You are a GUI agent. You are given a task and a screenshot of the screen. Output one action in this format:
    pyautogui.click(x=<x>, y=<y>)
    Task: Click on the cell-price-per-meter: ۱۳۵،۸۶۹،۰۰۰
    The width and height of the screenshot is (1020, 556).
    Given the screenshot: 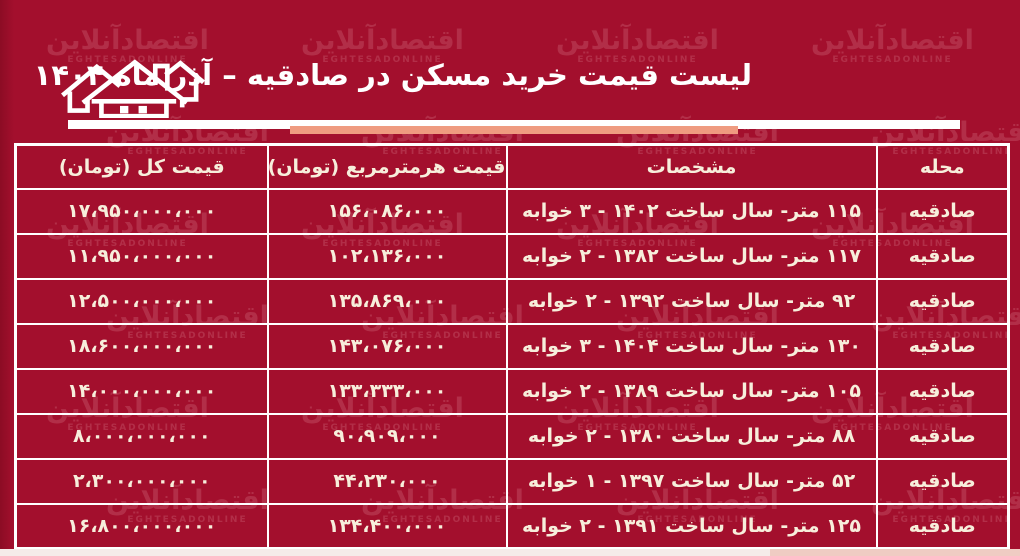 What is the action you would take?
    pyautogui.click(x=387, y=301)
    